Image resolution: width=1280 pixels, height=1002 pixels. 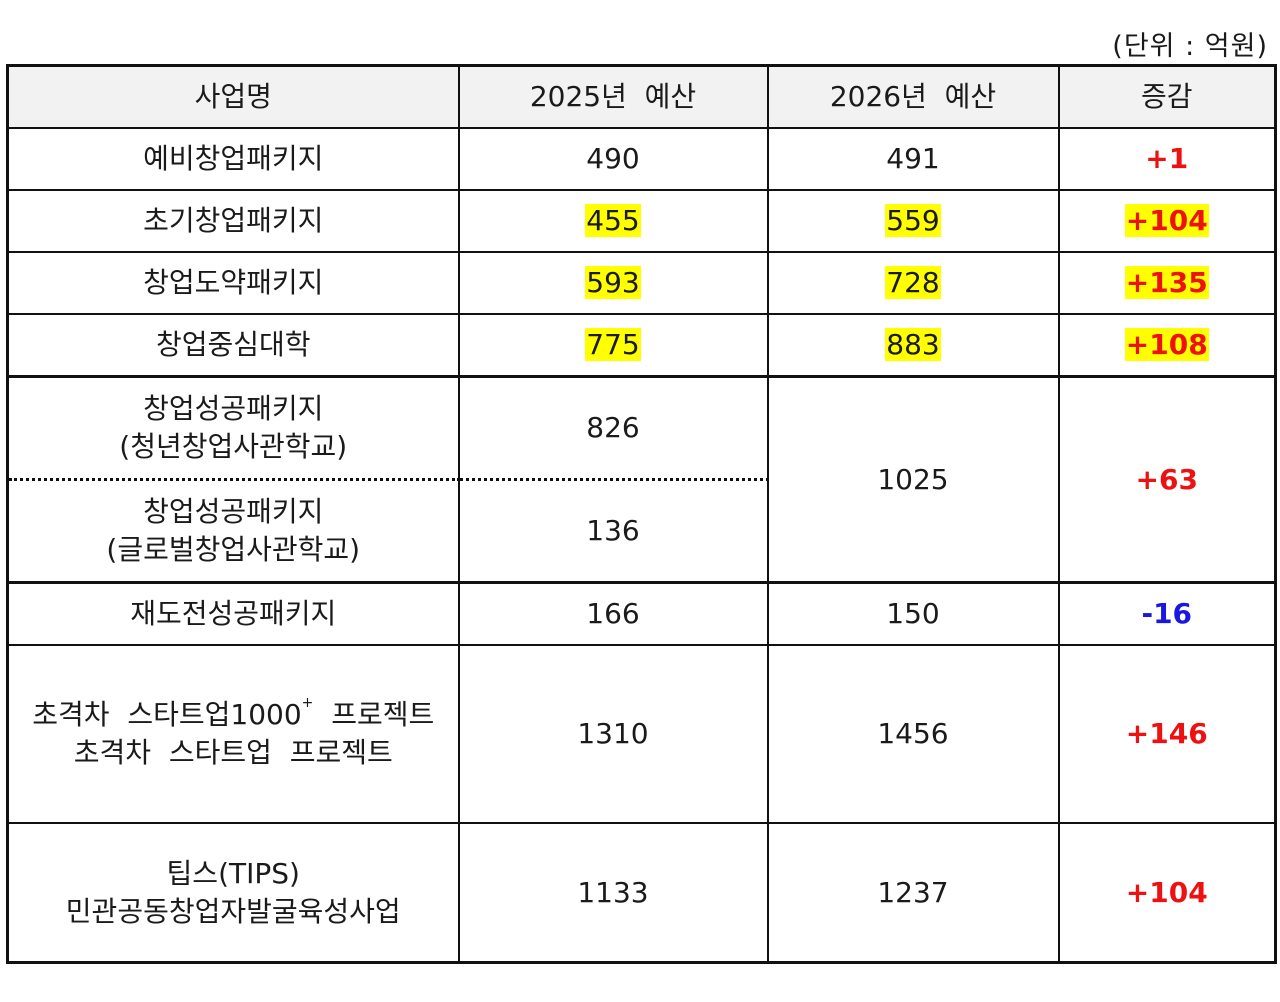 I want to click on program-name-line2: 초격차 스타트업 프로젝트, so click(x=233, y=752).